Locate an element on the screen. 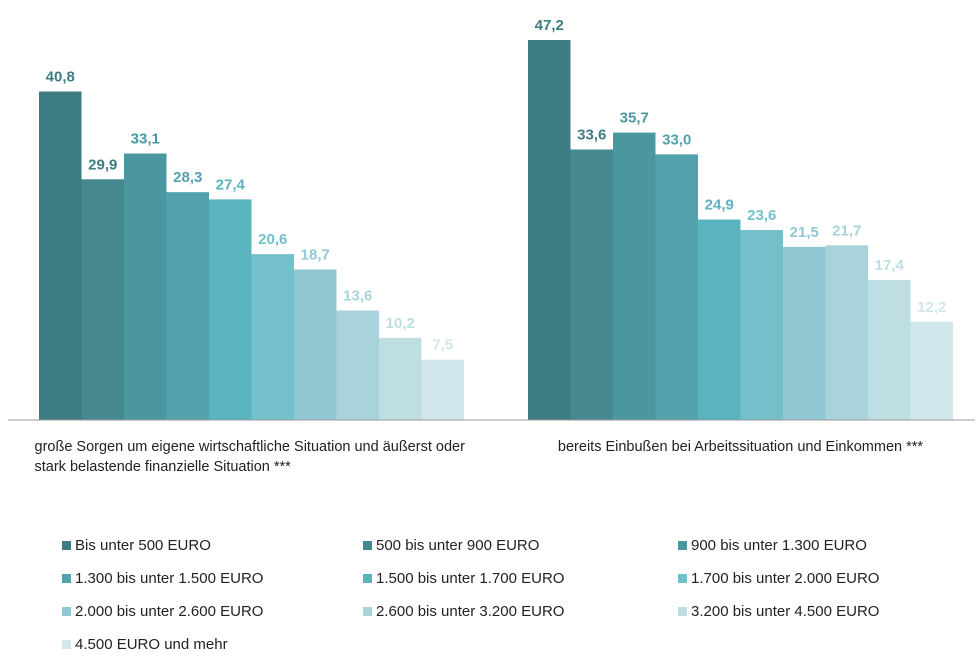  legend-label: 3.200 bis unter 4.500 EURO is located at coordinates (785, 611).